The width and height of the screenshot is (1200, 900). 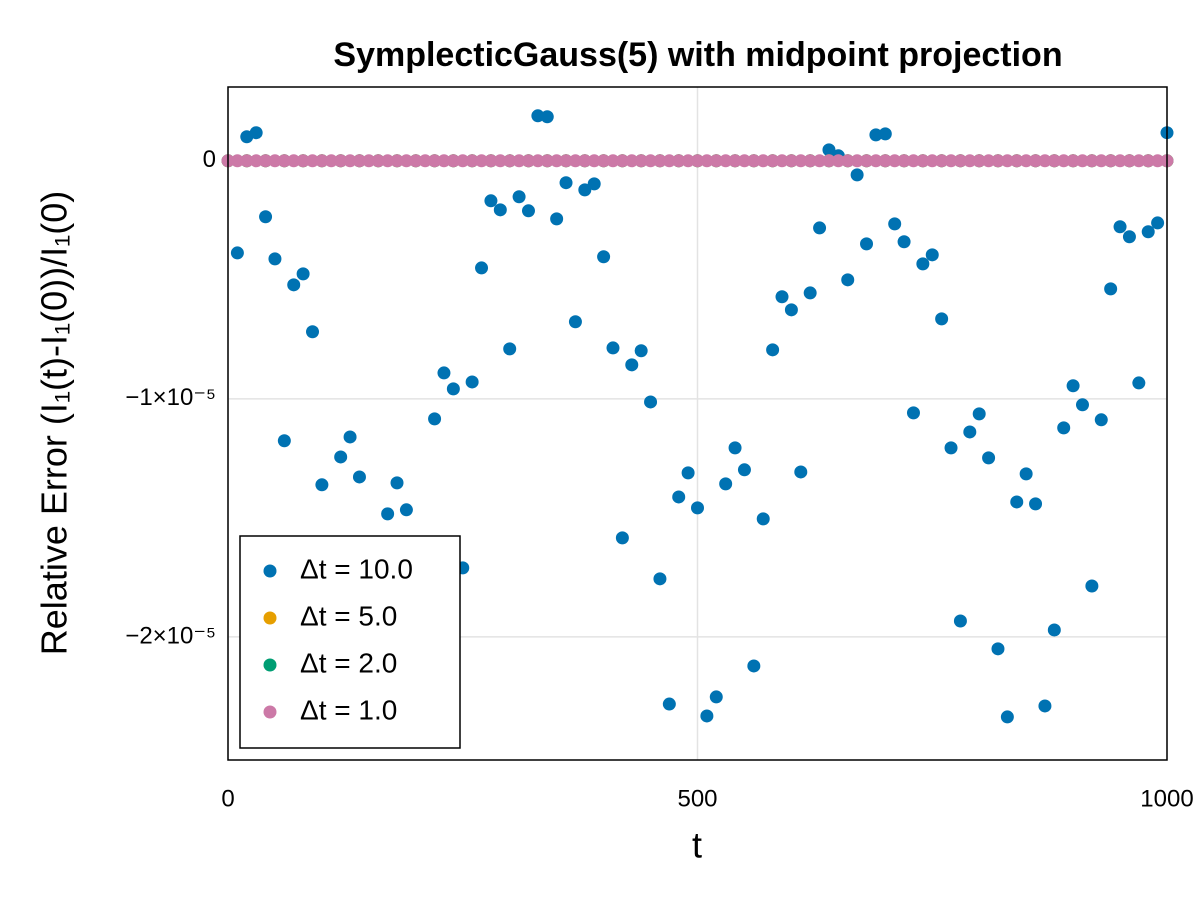 I want to click on x-axis-label: t, so click(x=697, y=845).